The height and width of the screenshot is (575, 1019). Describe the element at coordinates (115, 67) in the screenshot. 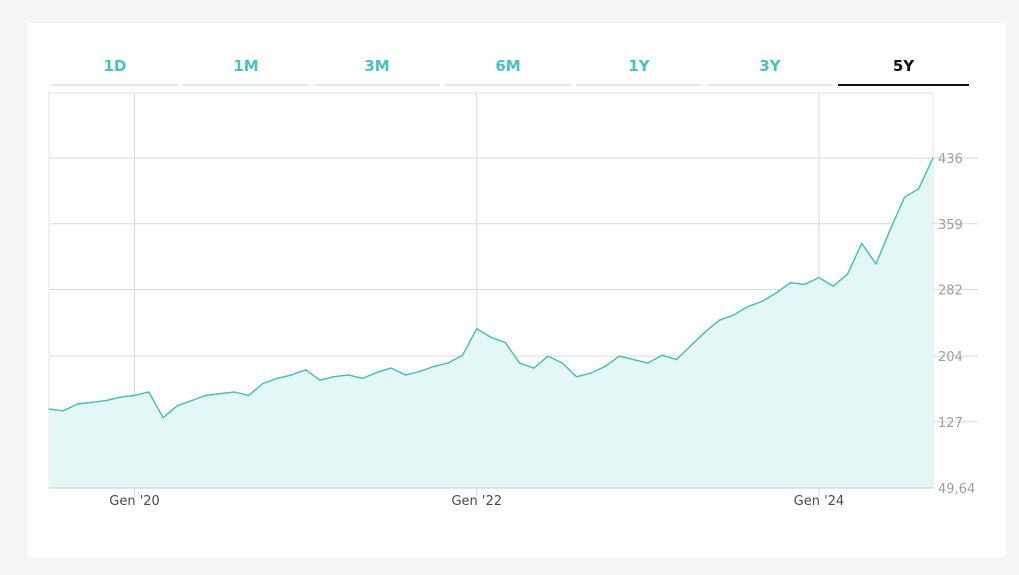

I see `tab-1d: 1D` at that location.